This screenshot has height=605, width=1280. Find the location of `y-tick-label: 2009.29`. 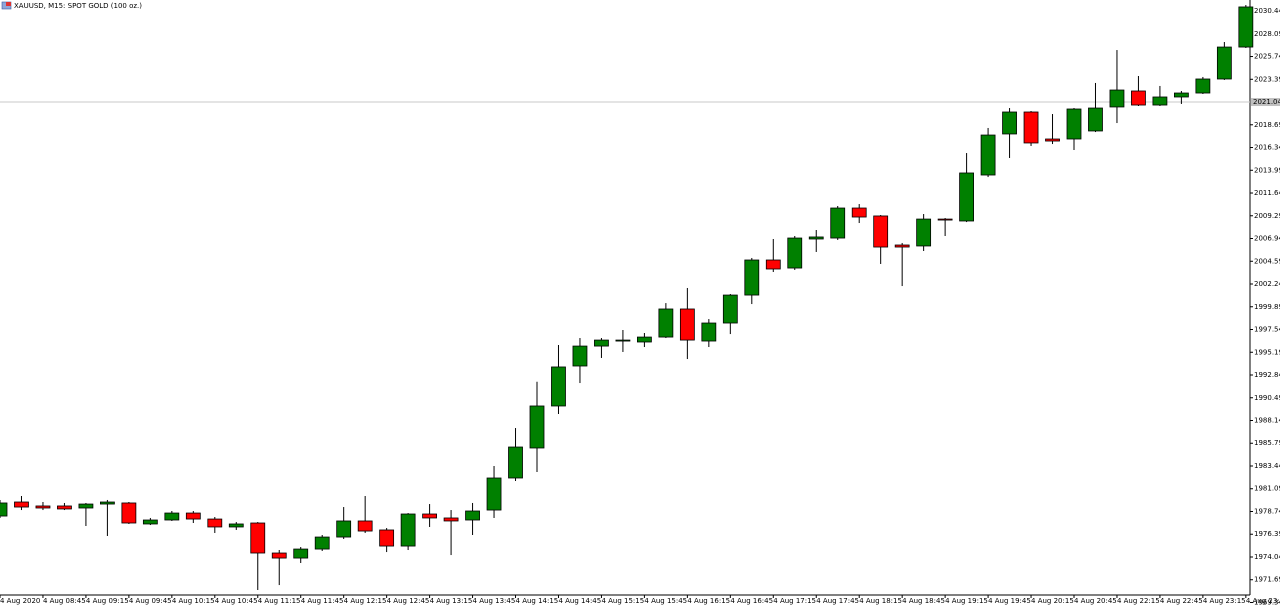

y-tick-label: 2009.29 is located at coordinates (1267, 216).